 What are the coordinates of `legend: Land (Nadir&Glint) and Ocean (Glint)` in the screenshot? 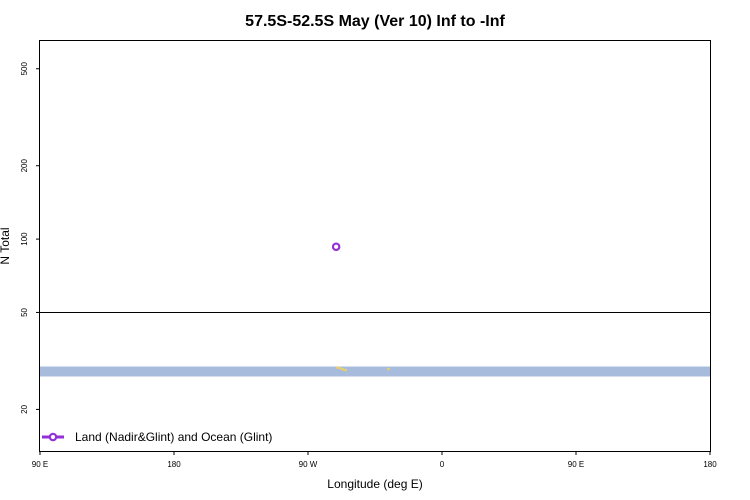 It's located at (157, 437).